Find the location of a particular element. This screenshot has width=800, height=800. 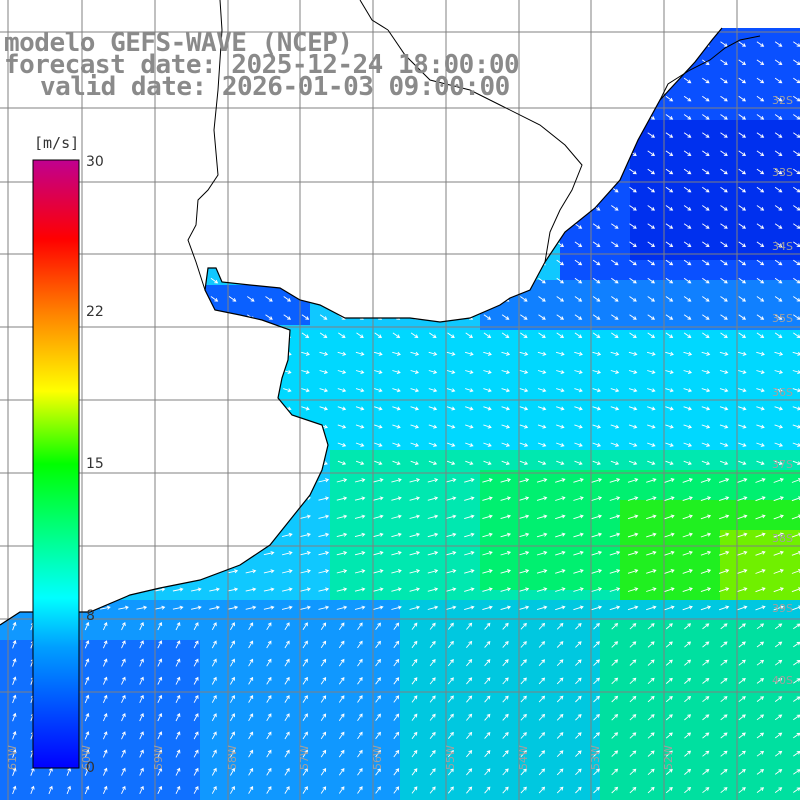

colorbar-unit: [m/s] is located at coordinates (56, 143).